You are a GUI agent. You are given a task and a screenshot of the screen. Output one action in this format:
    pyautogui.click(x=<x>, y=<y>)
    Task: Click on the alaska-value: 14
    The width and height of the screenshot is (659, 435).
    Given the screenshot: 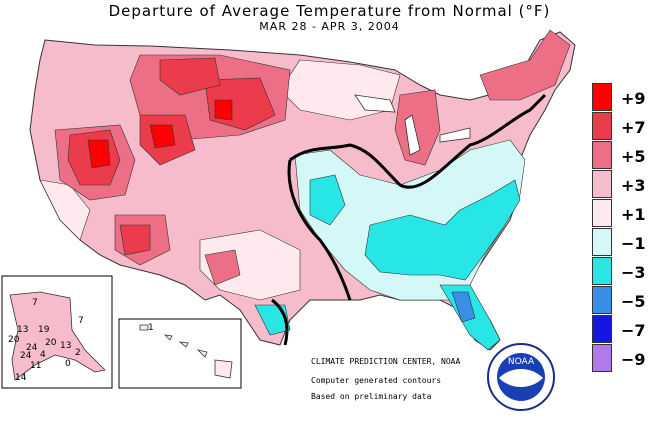 What is the action you would take?
    pyautogui.click(x=21, y=378)
    